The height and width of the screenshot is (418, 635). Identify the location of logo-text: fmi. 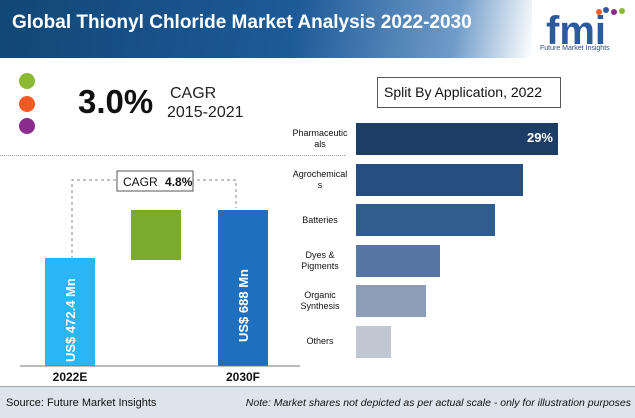
(576, 31).